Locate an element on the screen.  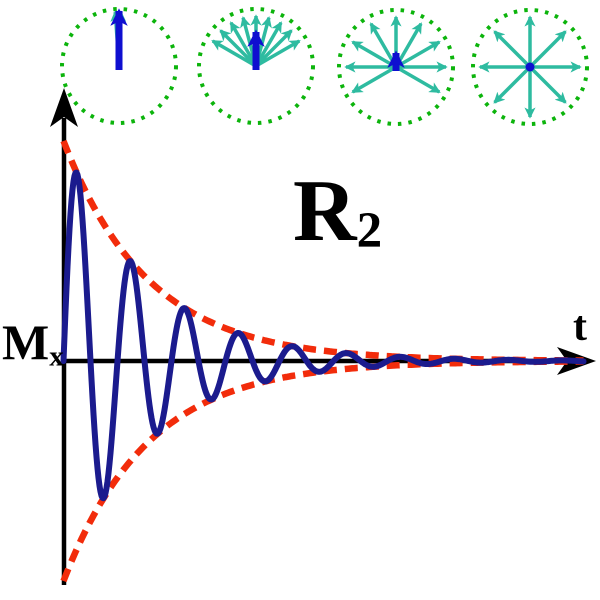
y-axis-label: Mx is located at coordinates (33, 344).